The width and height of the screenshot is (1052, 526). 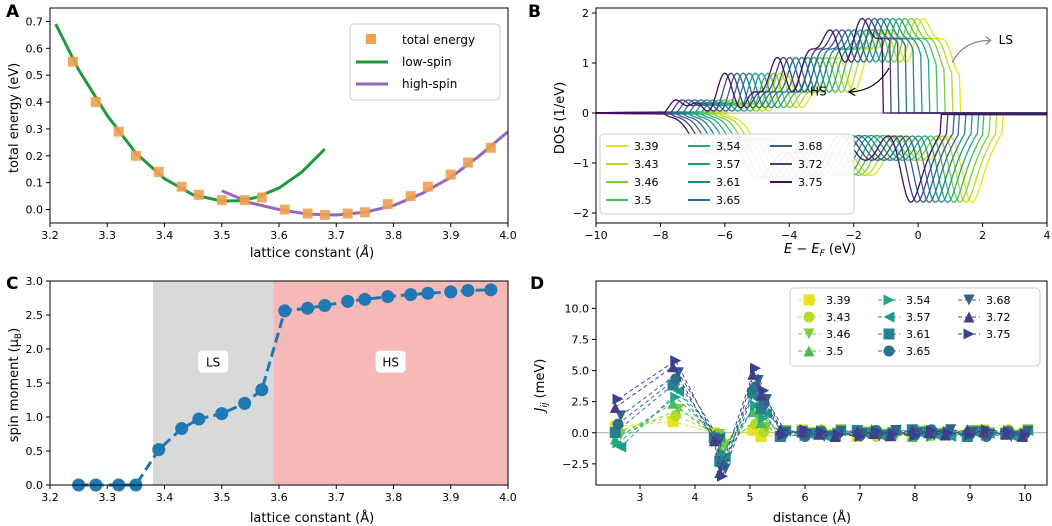 I want to click on panel-b-ytick-label: 1, so click(x=585, y=63).